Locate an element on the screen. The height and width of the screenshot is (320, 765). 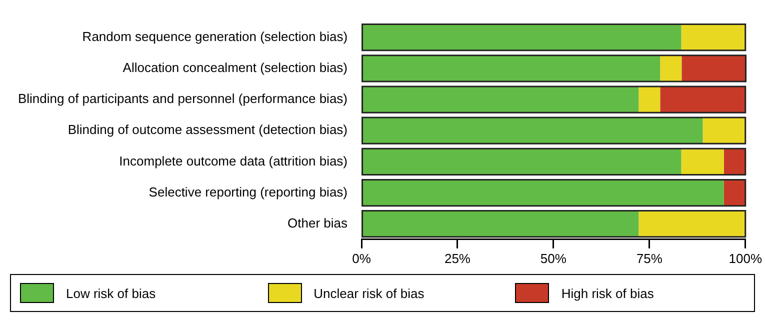
x-tick-label: 50% is located at coordinates (553, 258).